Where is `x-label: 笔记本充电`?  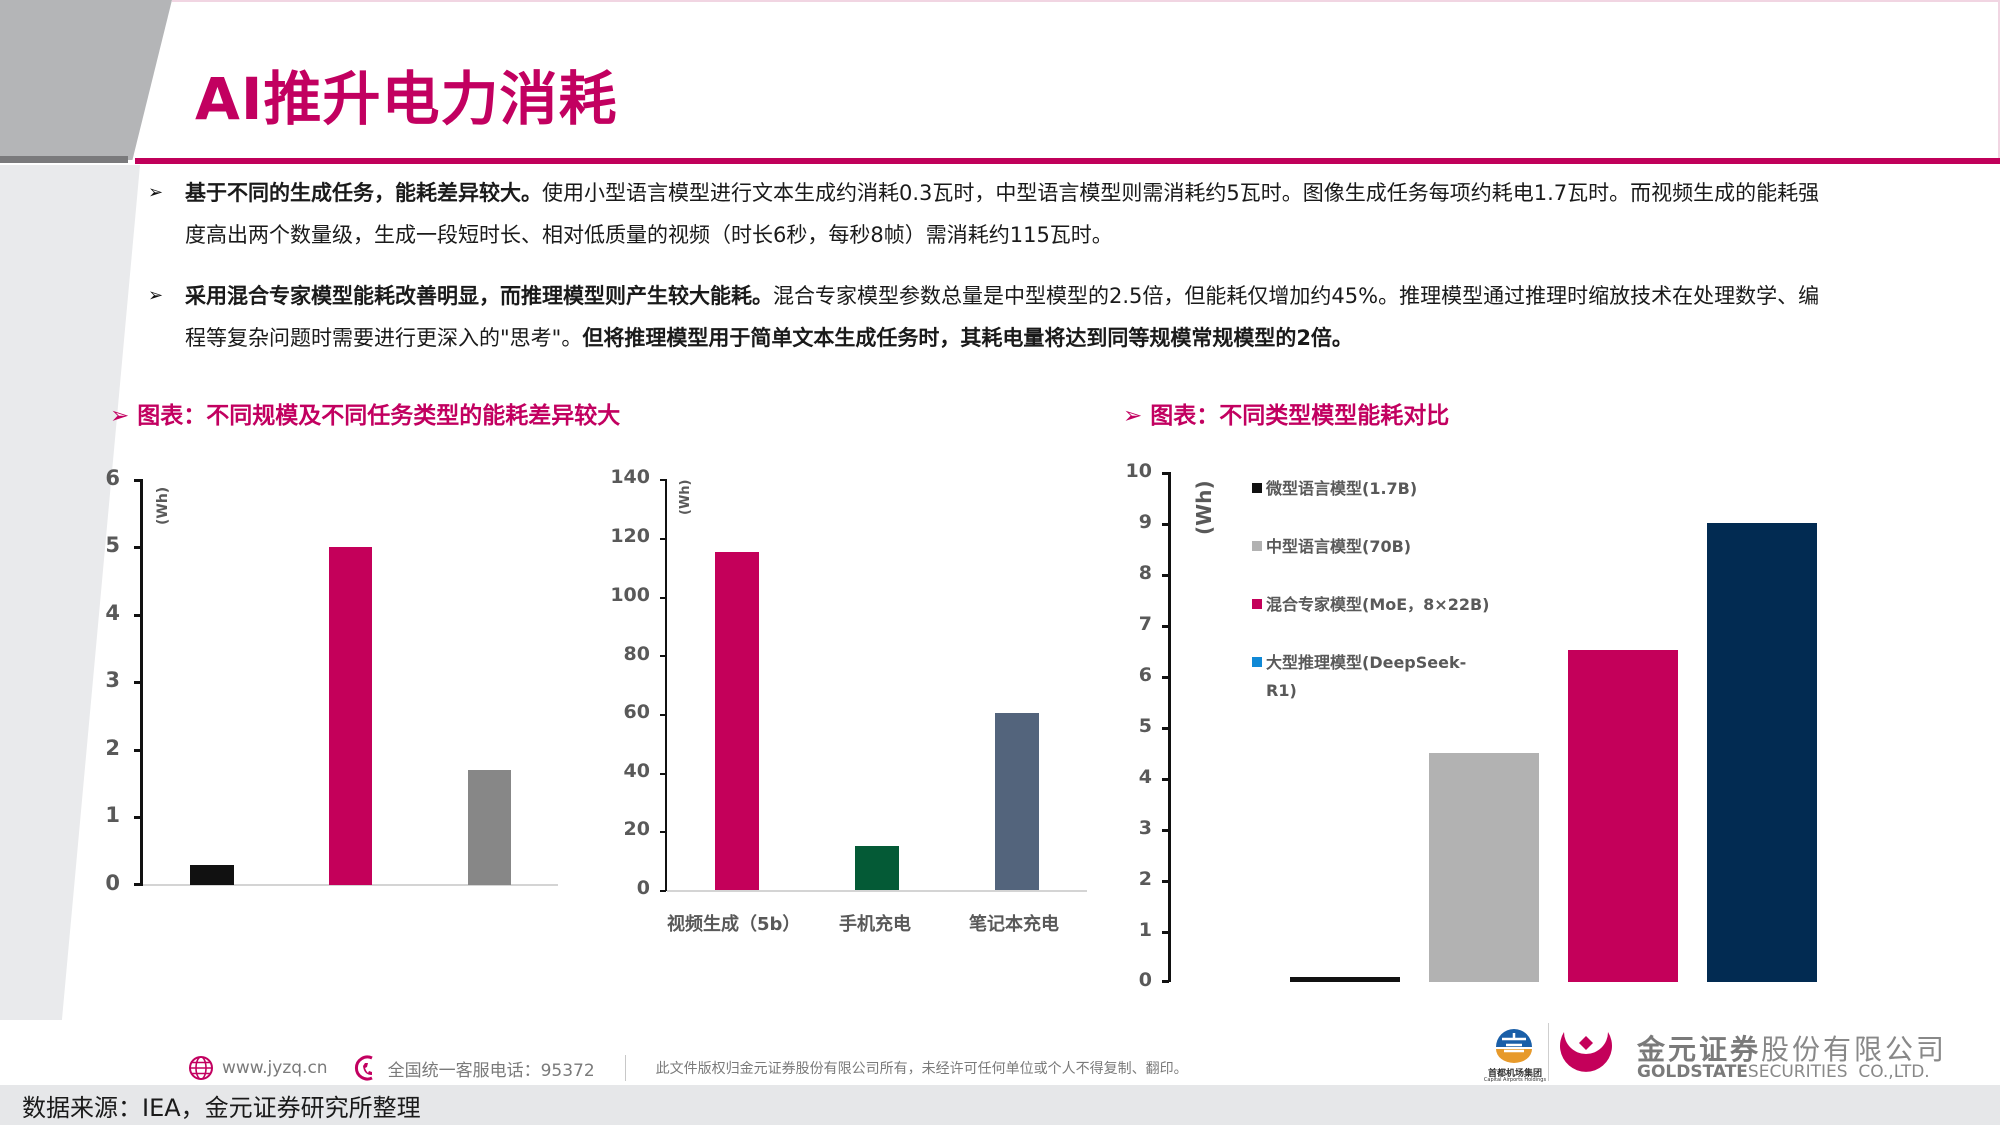 x-label: 笔记本充电 is located at coordinates (1014, 924).